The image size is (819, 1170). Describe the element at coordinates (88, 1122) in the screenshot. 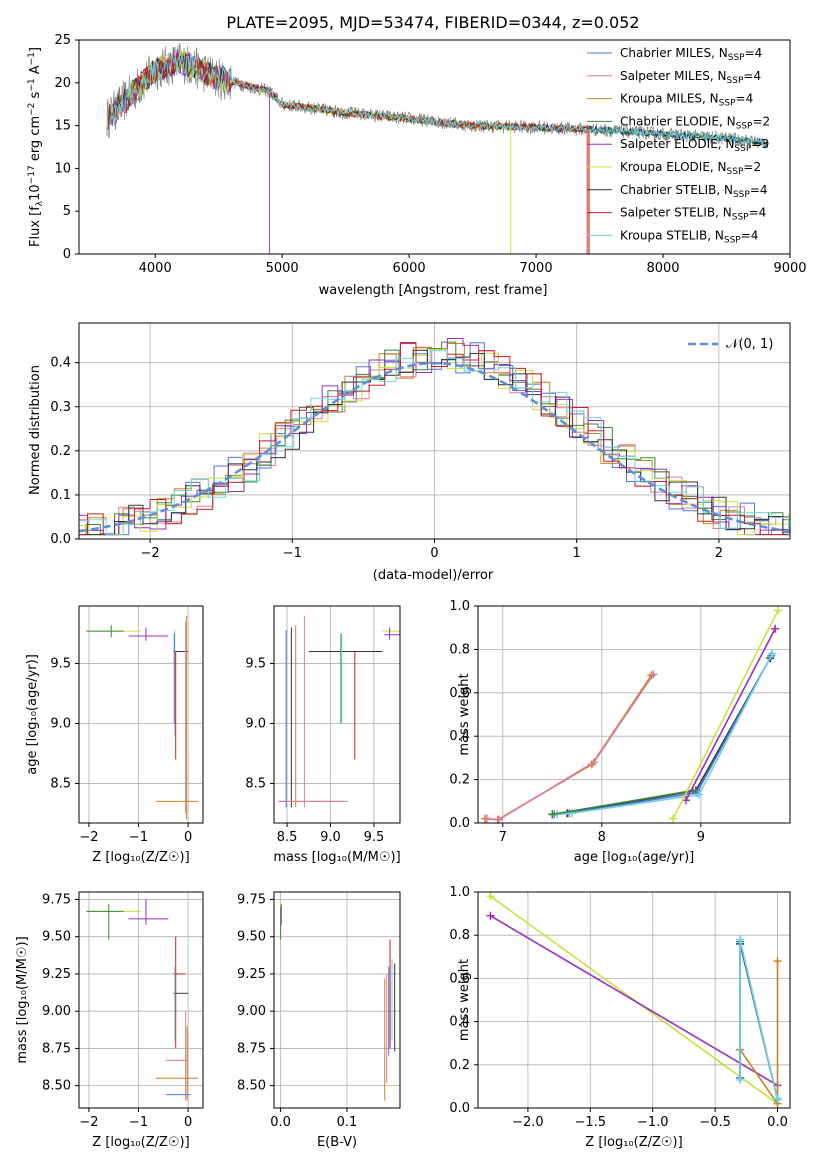

I see `massz-xtick-label: −2` at that location.